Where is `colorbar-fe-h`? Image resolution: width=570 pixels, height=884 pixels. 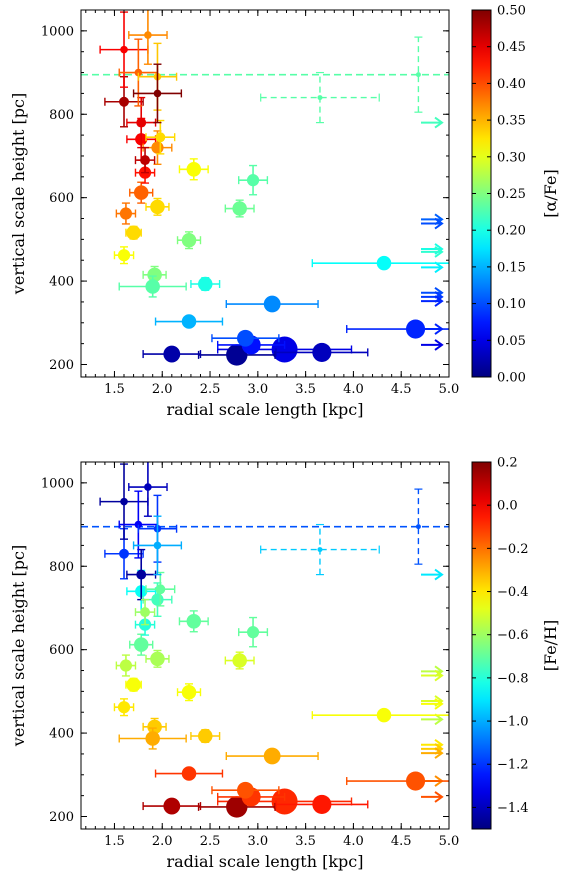
colorbar-fe-h is located at coordinates (481, 645).